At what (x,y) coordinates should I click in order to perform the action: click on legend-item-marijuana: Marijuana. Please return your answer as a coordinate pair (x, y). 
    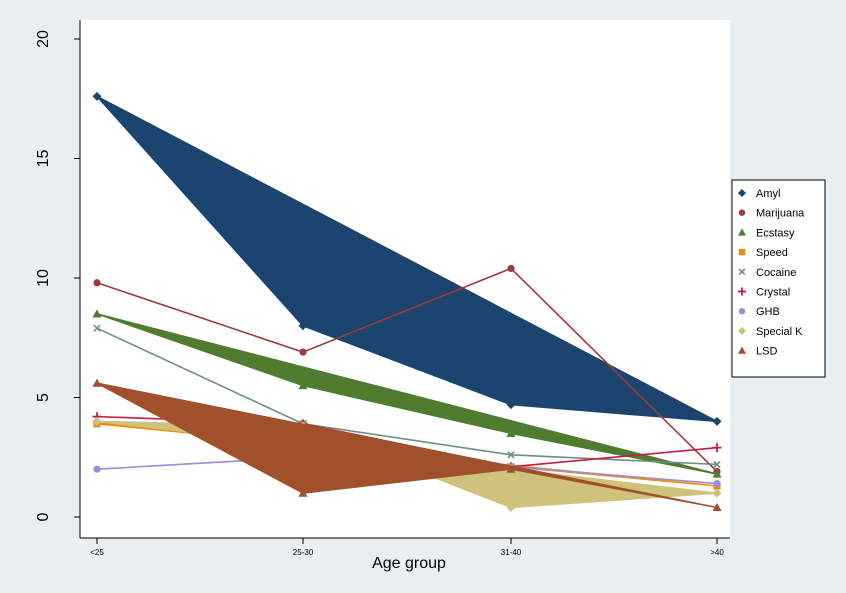
    Looking at the image, I should click on (771, 214).